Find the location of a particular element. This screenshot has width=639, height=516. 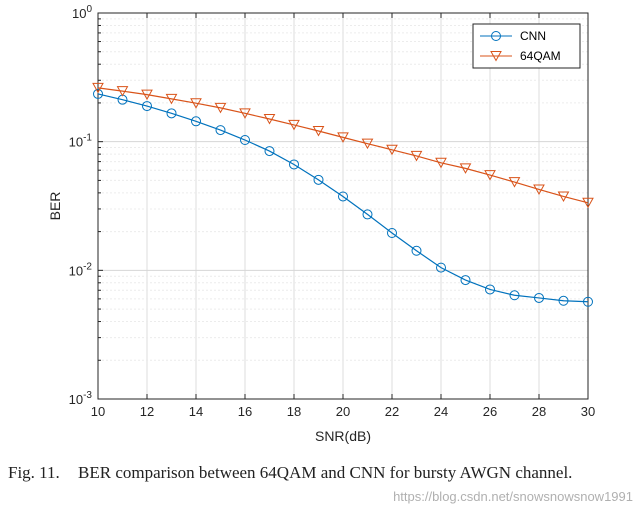

legend: CNN 64QAM is located at coordinates (526, 46).